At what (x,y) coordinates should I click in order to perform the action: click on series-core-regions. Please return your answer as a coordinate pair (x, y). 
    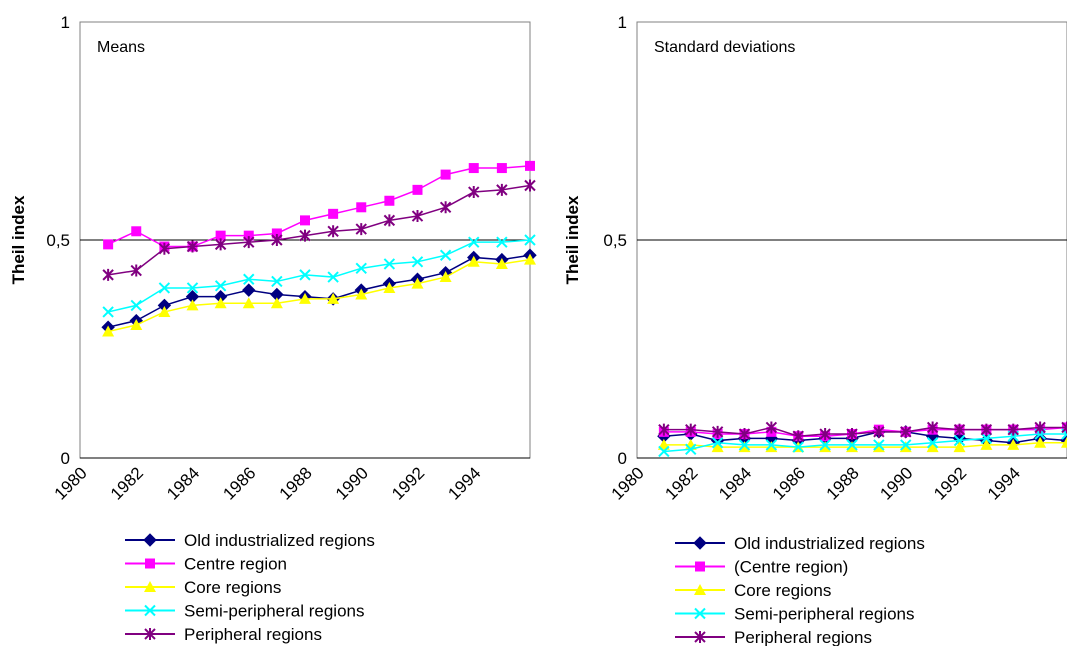
    Looking at the image, I should click on (319, 295).